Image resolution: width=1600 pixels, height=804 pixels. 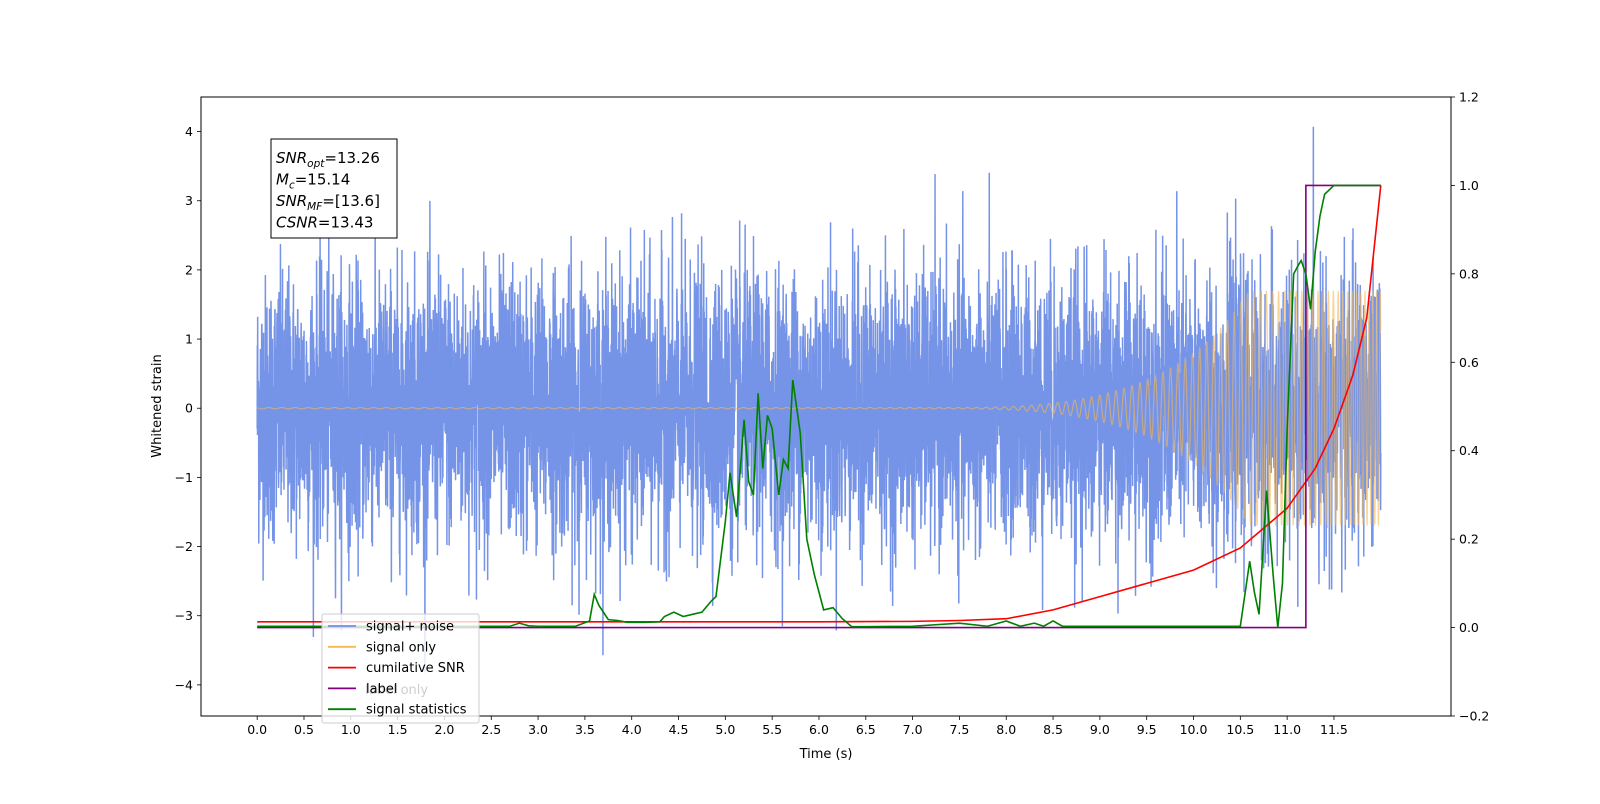 What do you see at coordinates (184, 684) in the screenshot?
I see `y-tick-label: −4` at bounding box center [184, 684].